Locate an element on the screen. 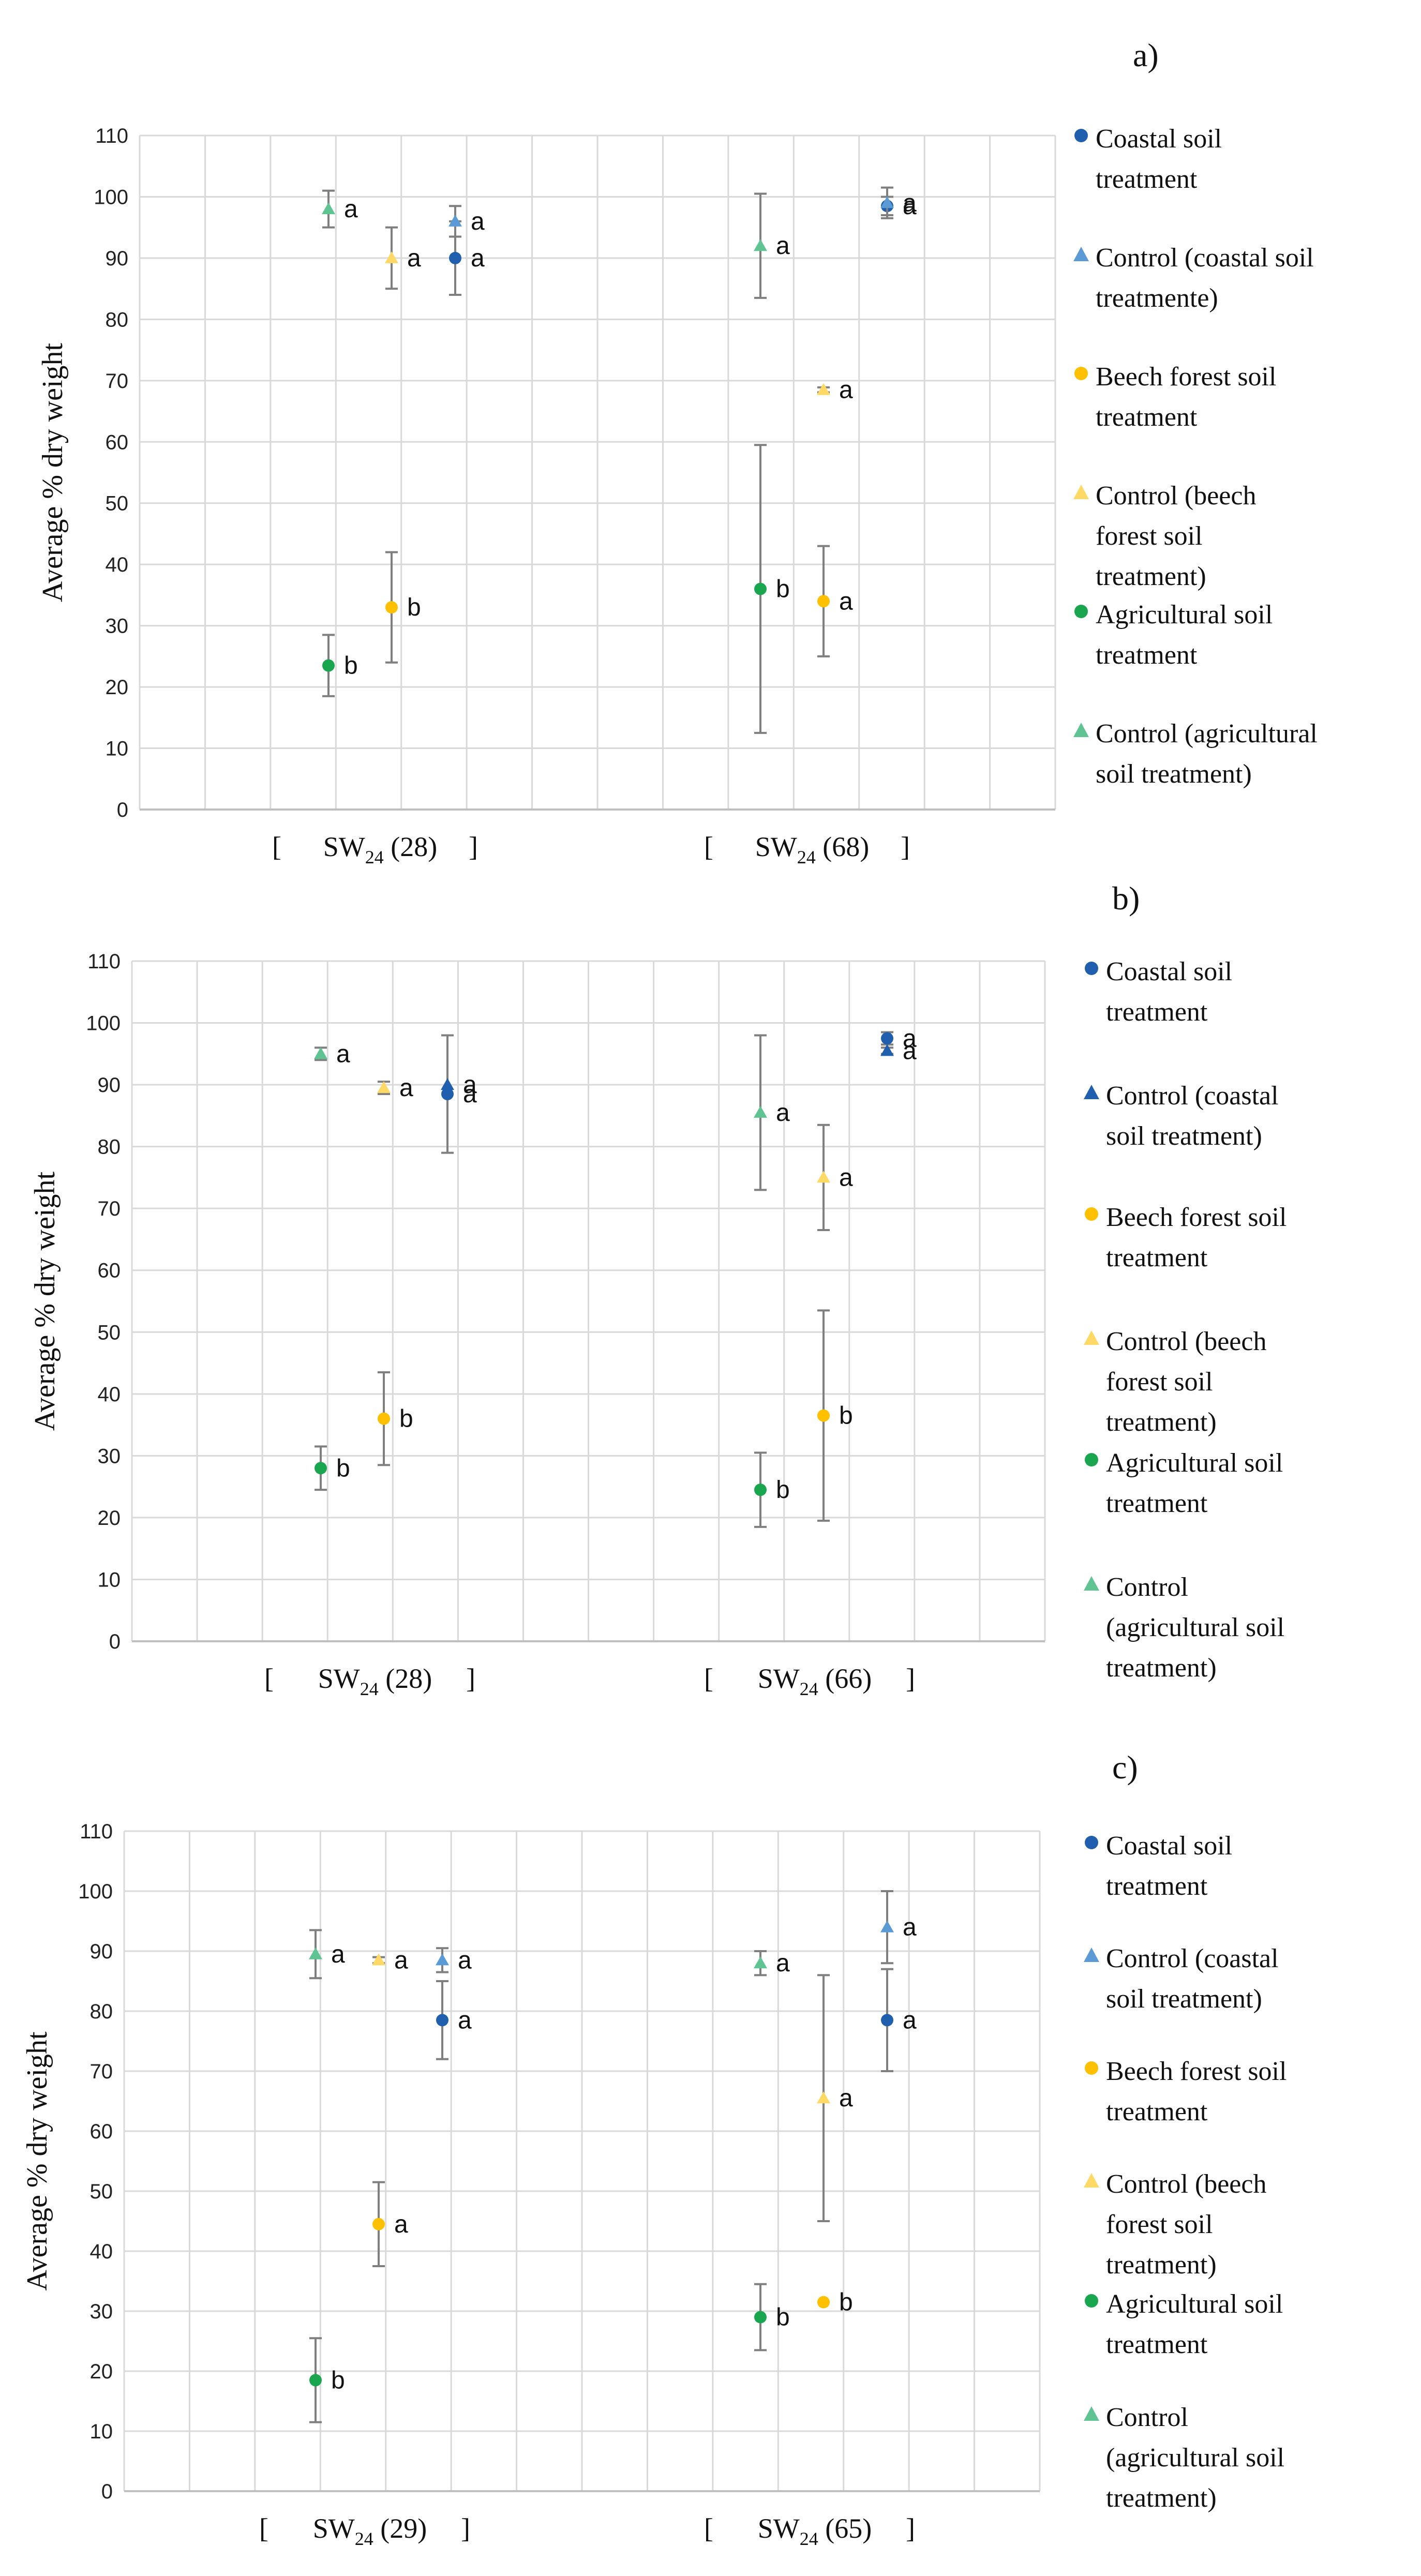 This screenshot has height=2576, width=1421. category-label: SW24 (28) is located at coordinates (375, 1681).